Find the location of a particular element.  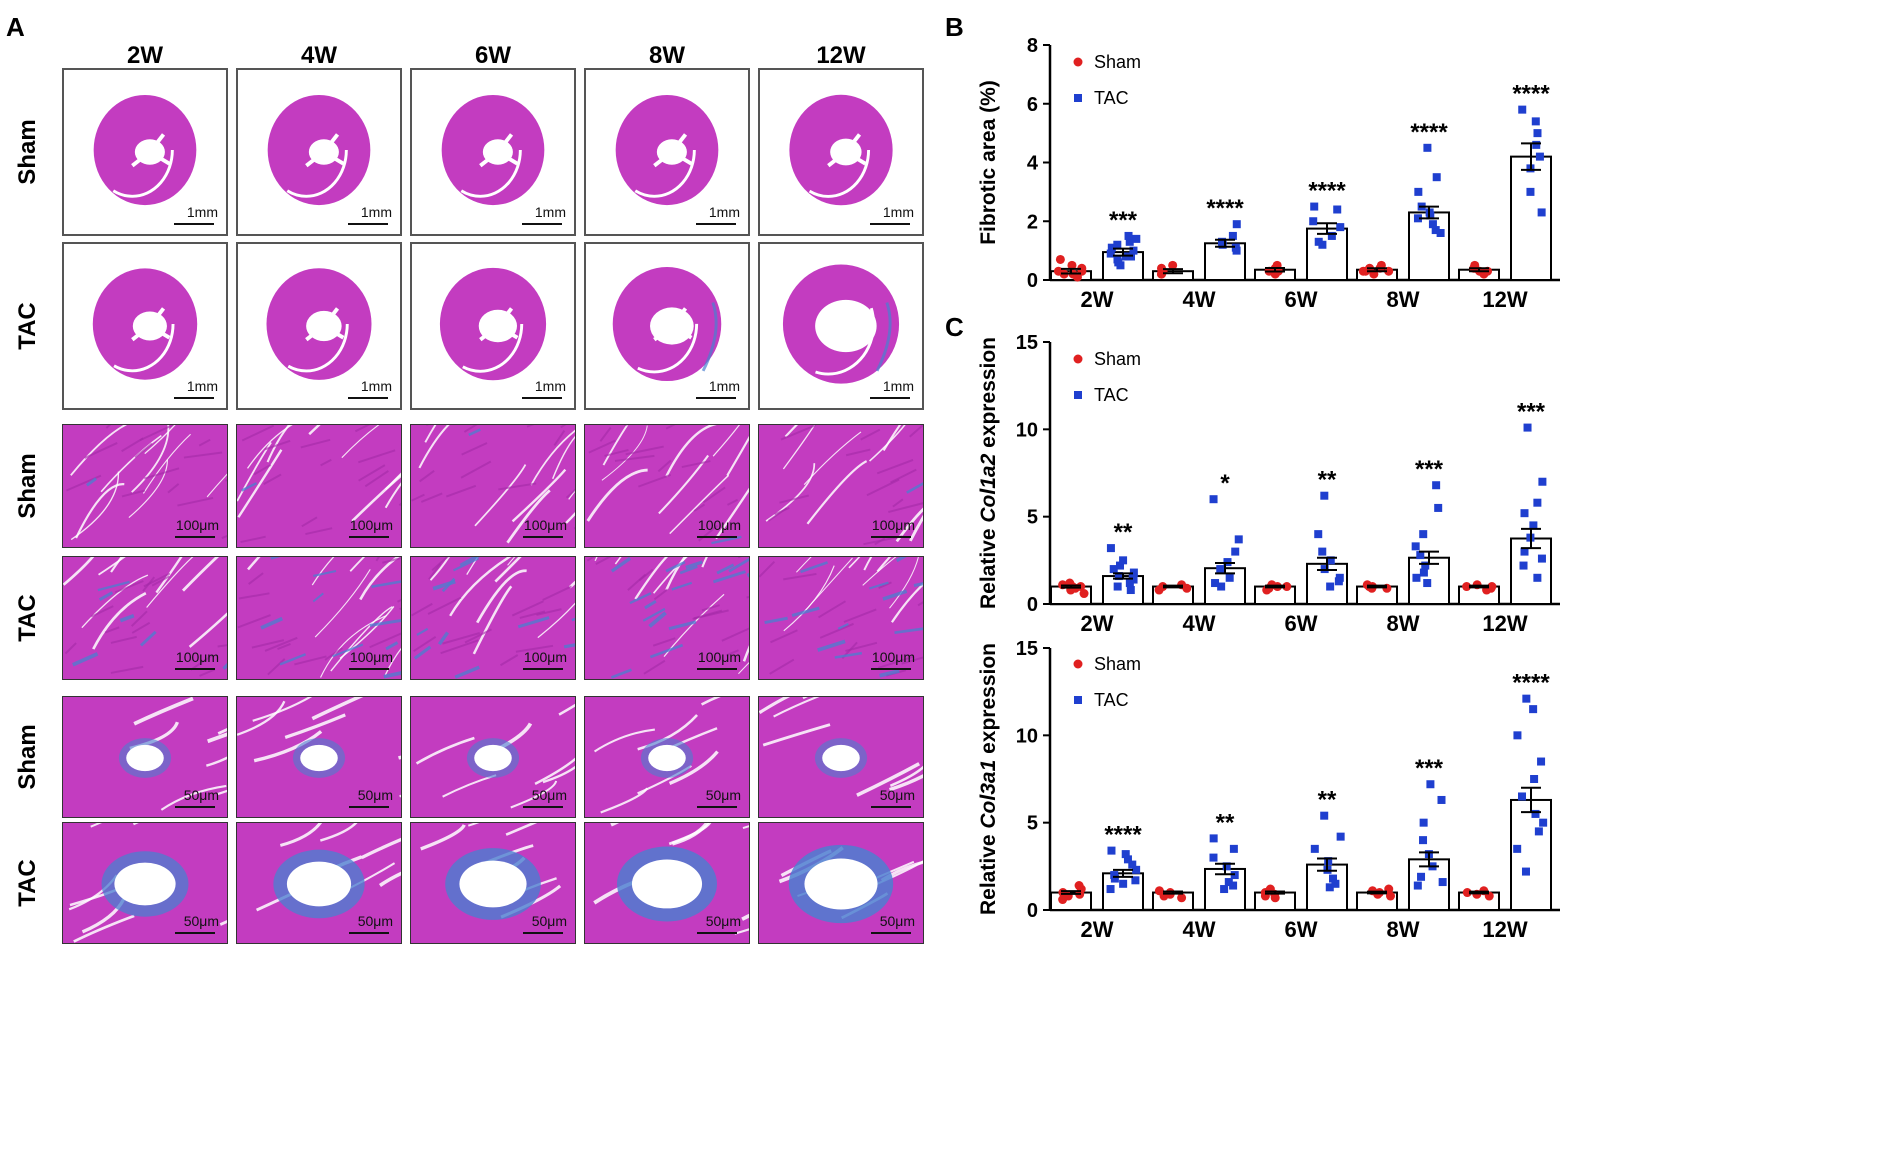

scale-bar-label: 50μm is located at coordinates (897, 795).